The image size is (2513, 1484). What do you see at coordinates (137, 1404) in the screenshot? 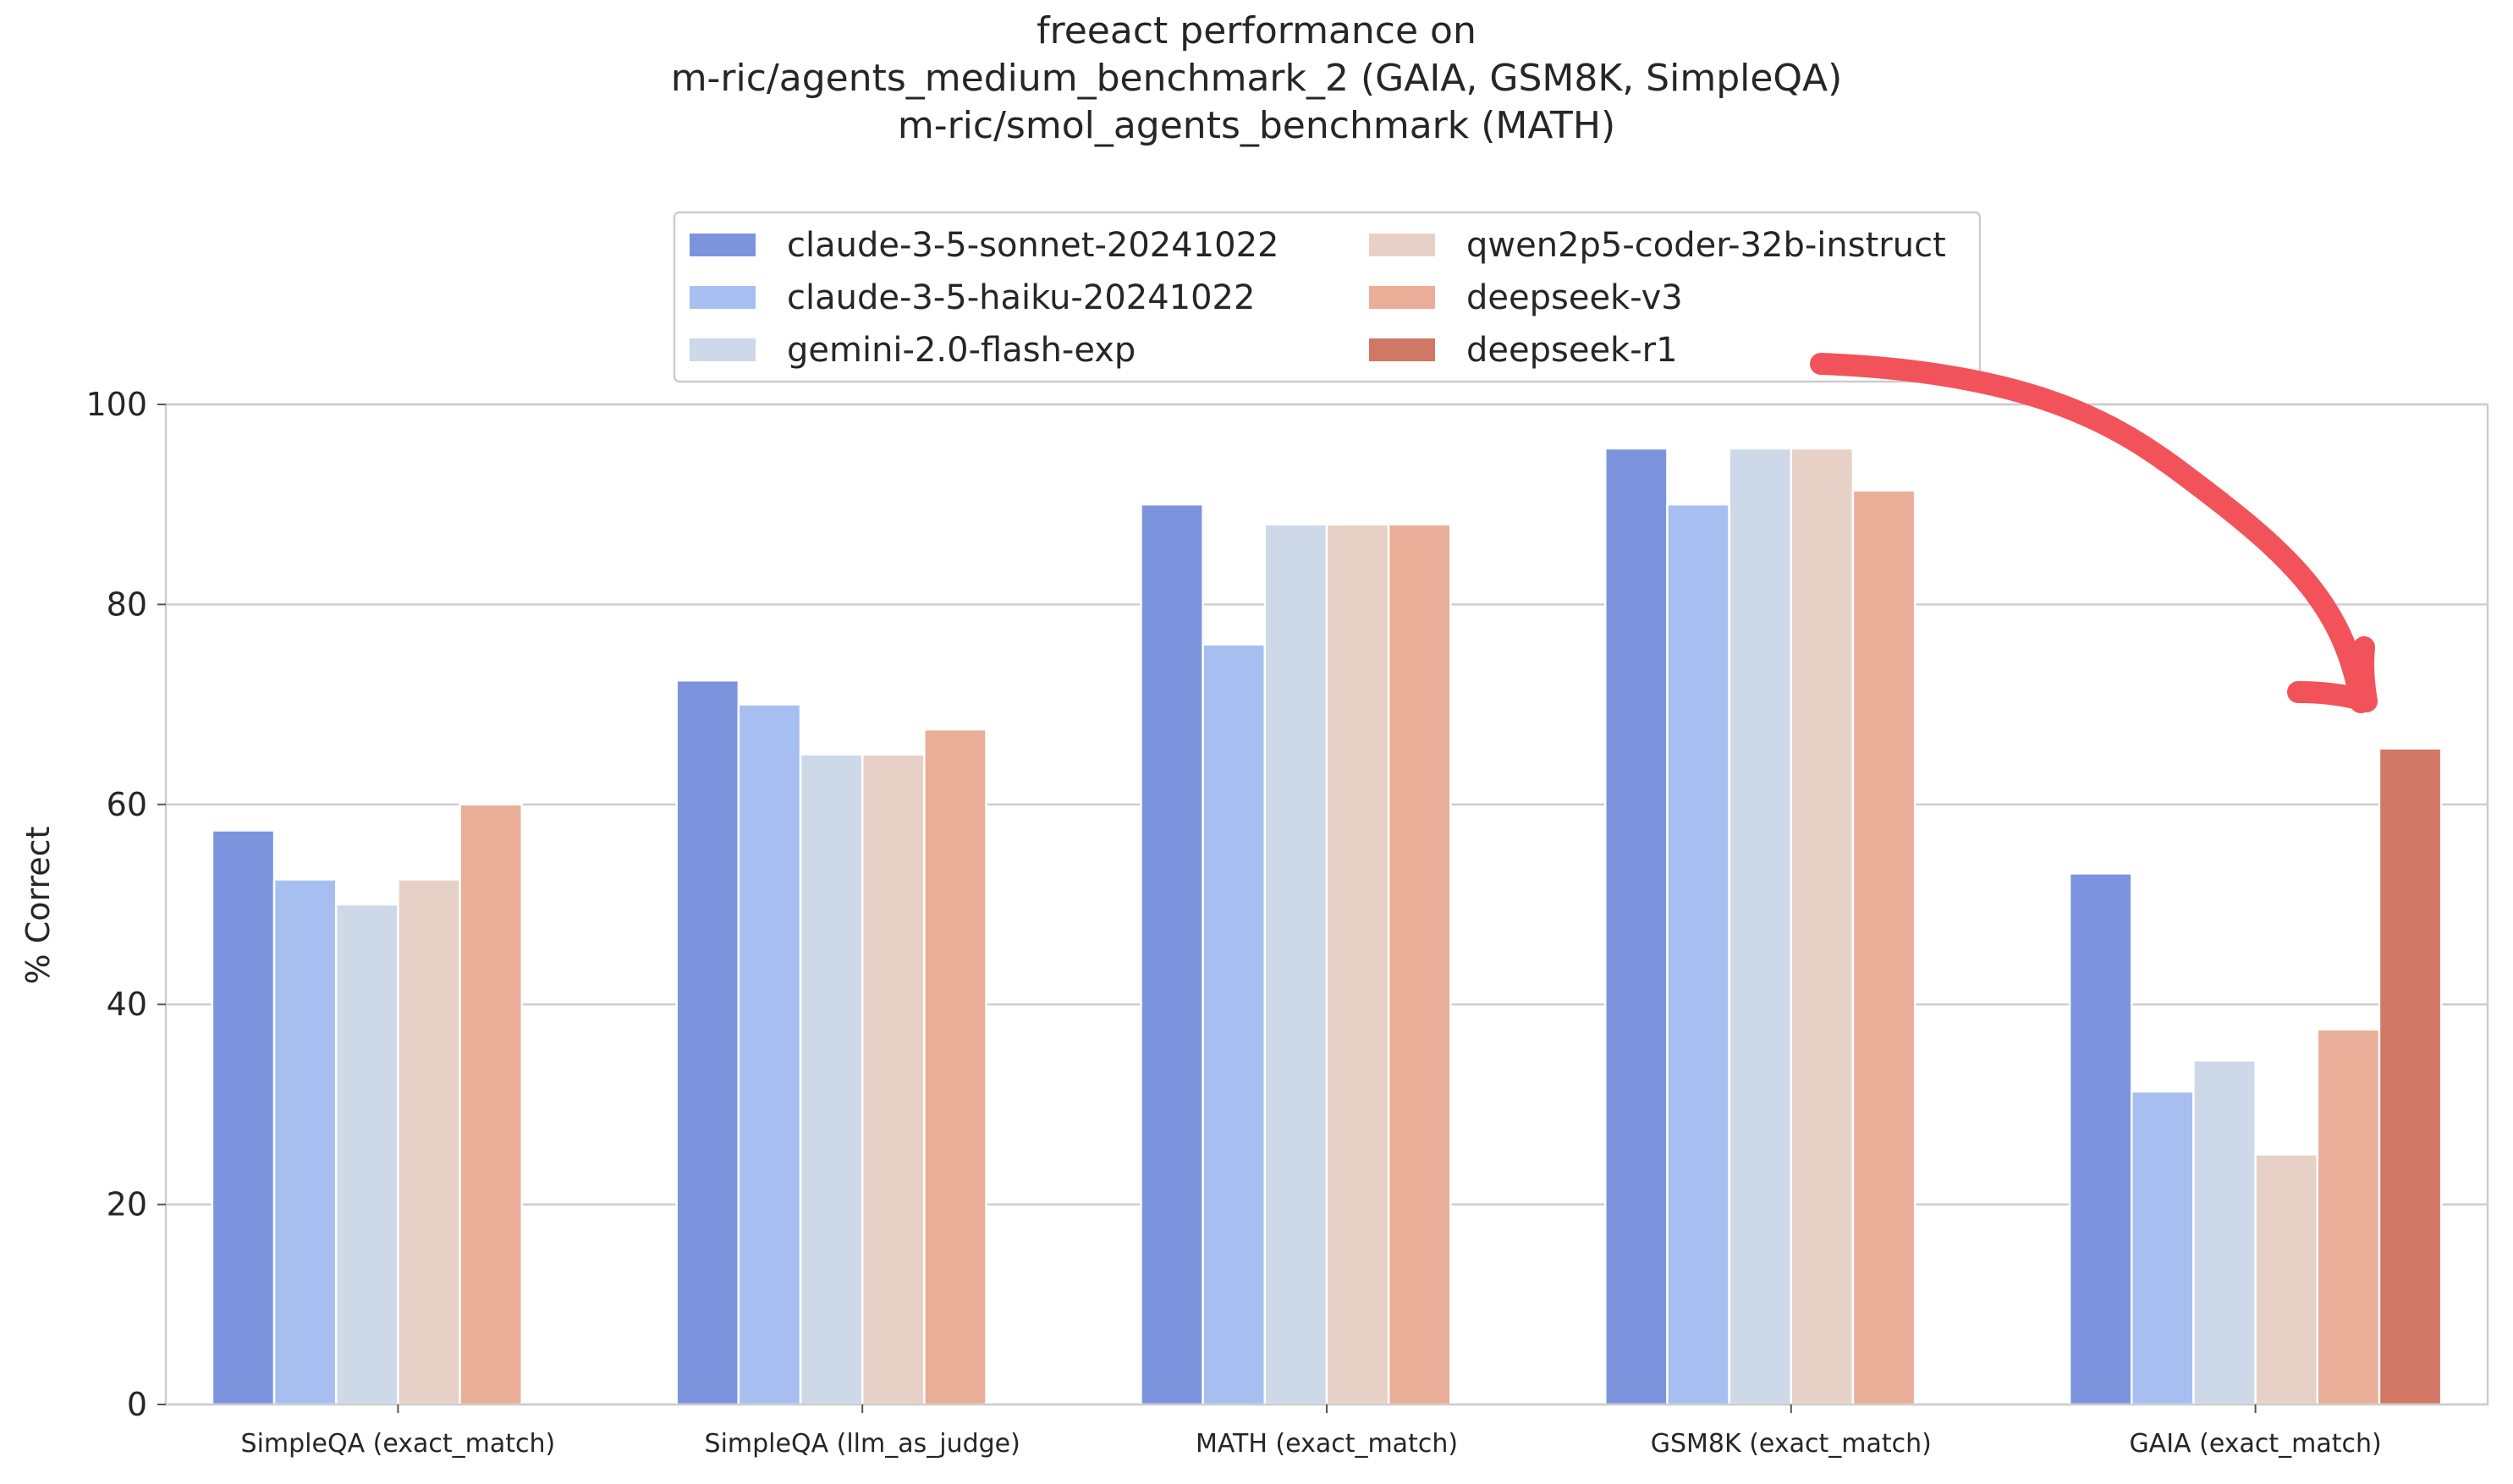
I see `y-tick-label: 0` at bounding box center [137, 1404].